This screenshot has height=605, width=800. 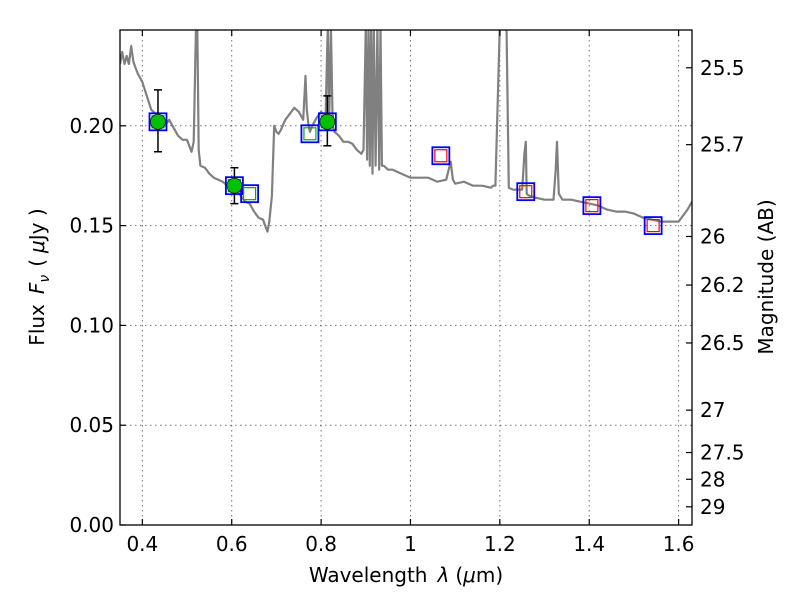 What do you see at coordinates (37, 263) in the screenshot?
I see `y-axis-label-unit-open: (` at bounding box center [37, 263].